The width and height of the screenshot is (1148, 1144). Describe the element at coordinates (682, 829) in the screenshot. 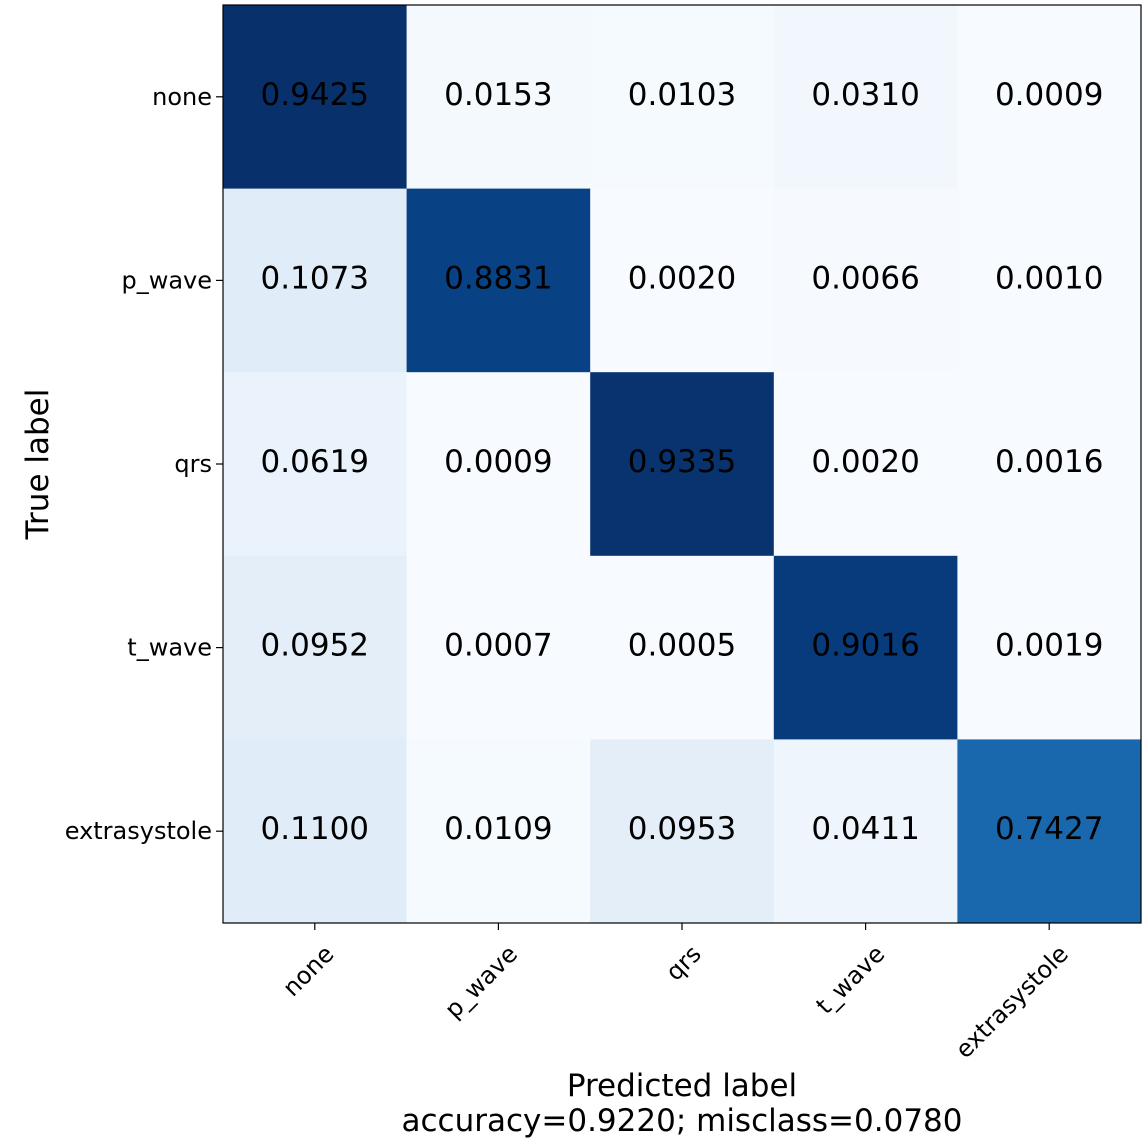

I see `heatmap-cell-label: 0.0953` at that location.